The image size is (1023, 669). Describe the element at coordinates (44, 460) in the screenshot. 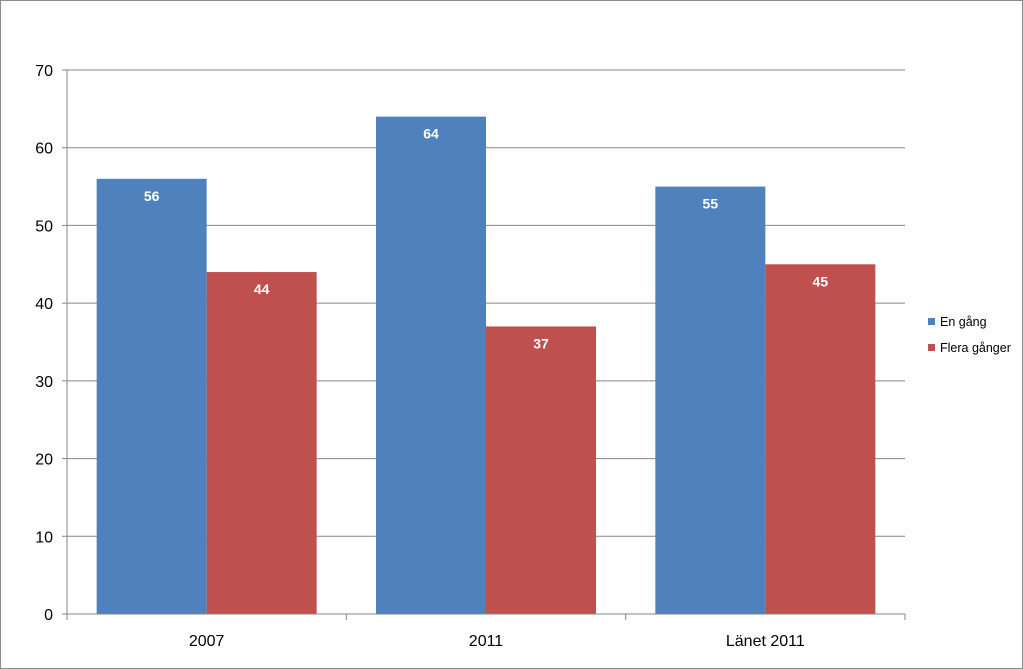

I see `y-tick-label: 20` at that location.